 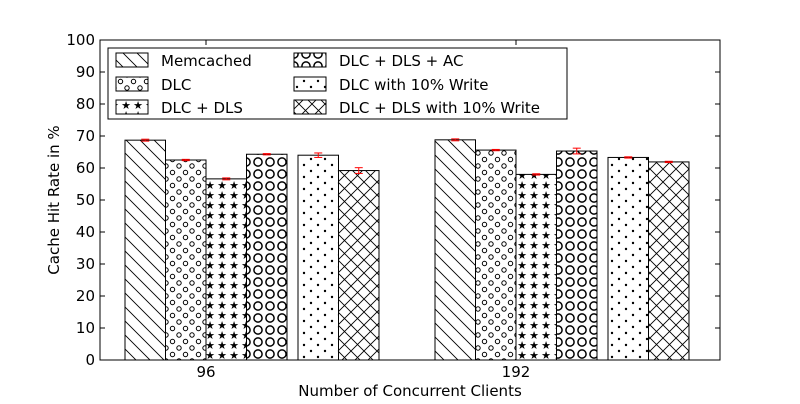 I want to click on legend-item-2: DLC, so click(x=153, y=85).